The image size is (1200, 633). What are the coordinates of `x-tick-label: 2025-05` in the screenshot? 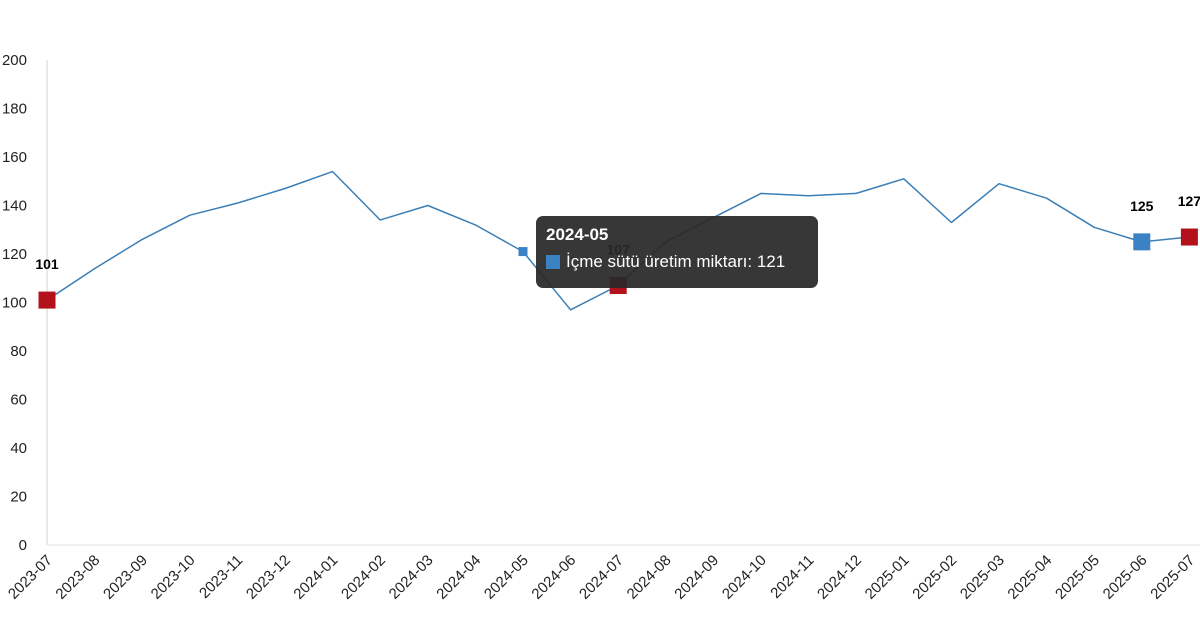 It's located at (1077, 577).